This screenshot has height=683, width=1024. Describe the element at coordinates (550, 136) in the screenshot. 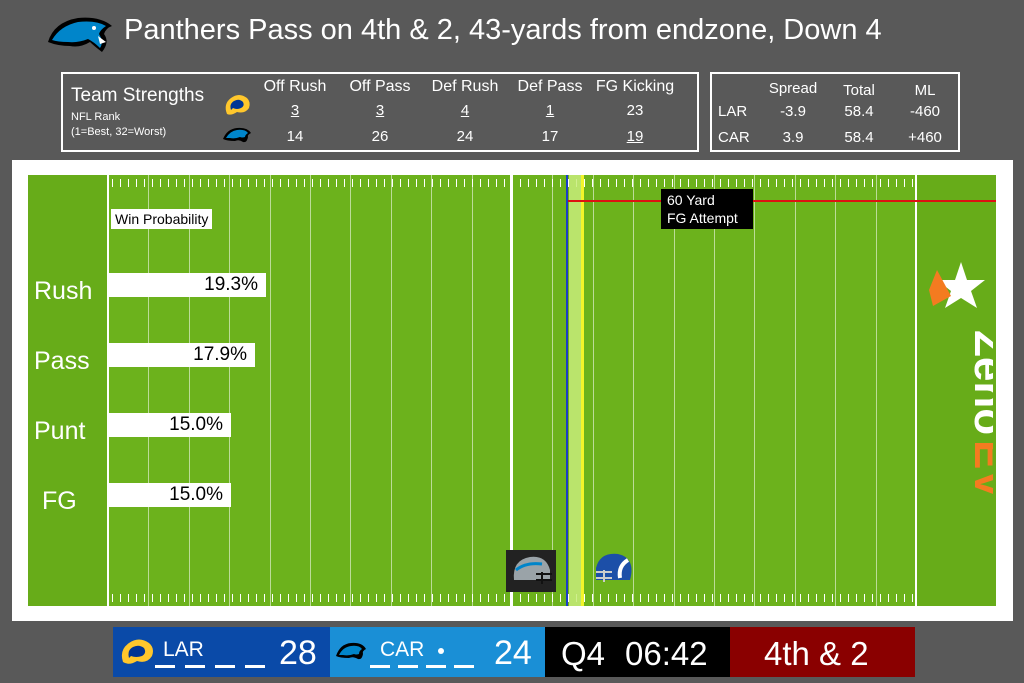

I see `car-rank: 17` at that location.